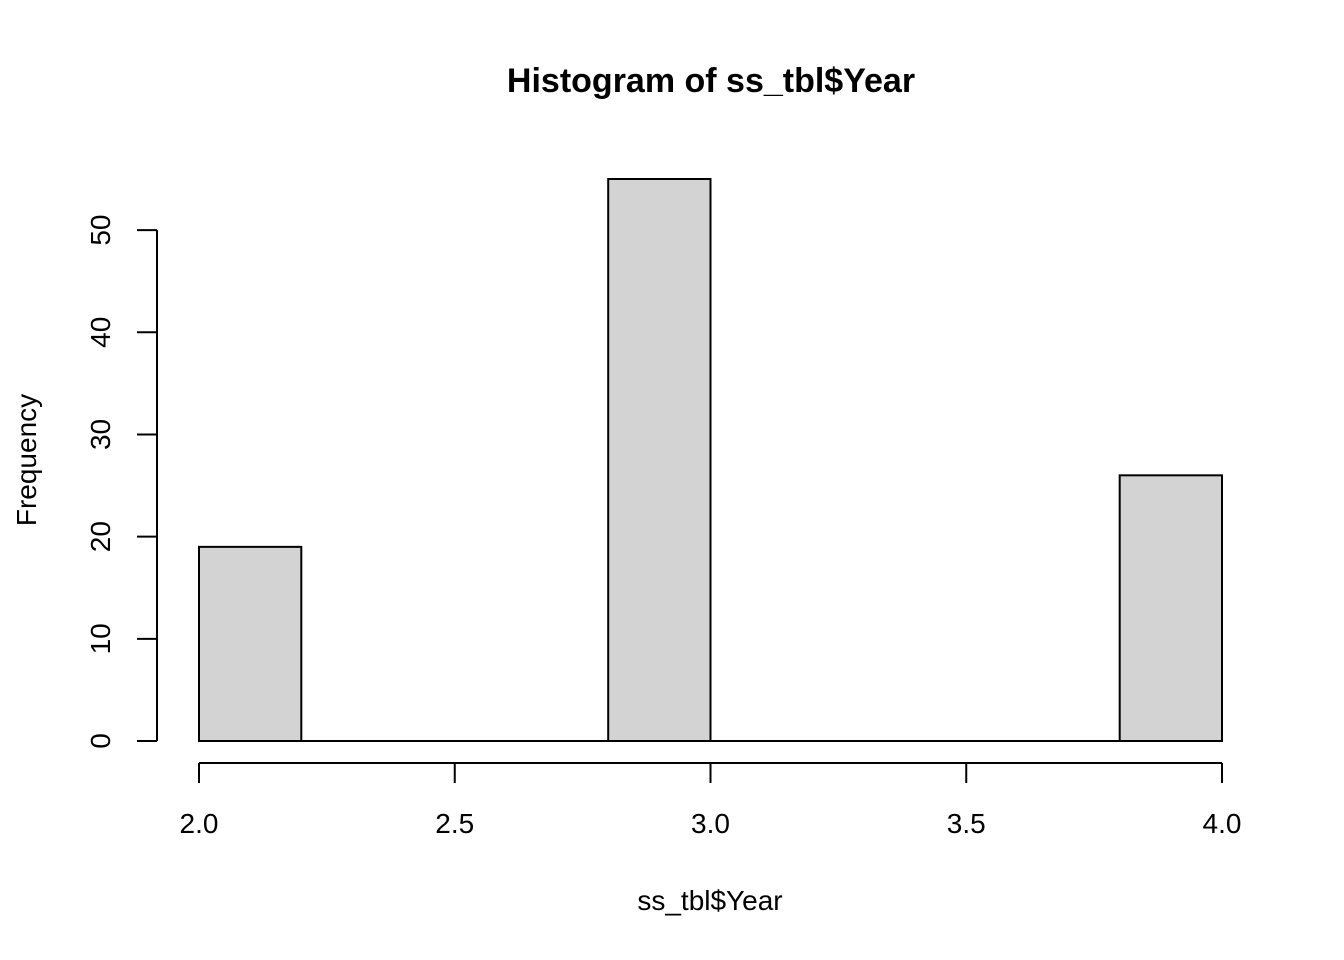 This screenshot has height=960, width=1344. What do you see at coordinates (709, 900) in the screenshot?
I see `x-axis-label: ss_tbl$Year` at bounding box center [709, 900].